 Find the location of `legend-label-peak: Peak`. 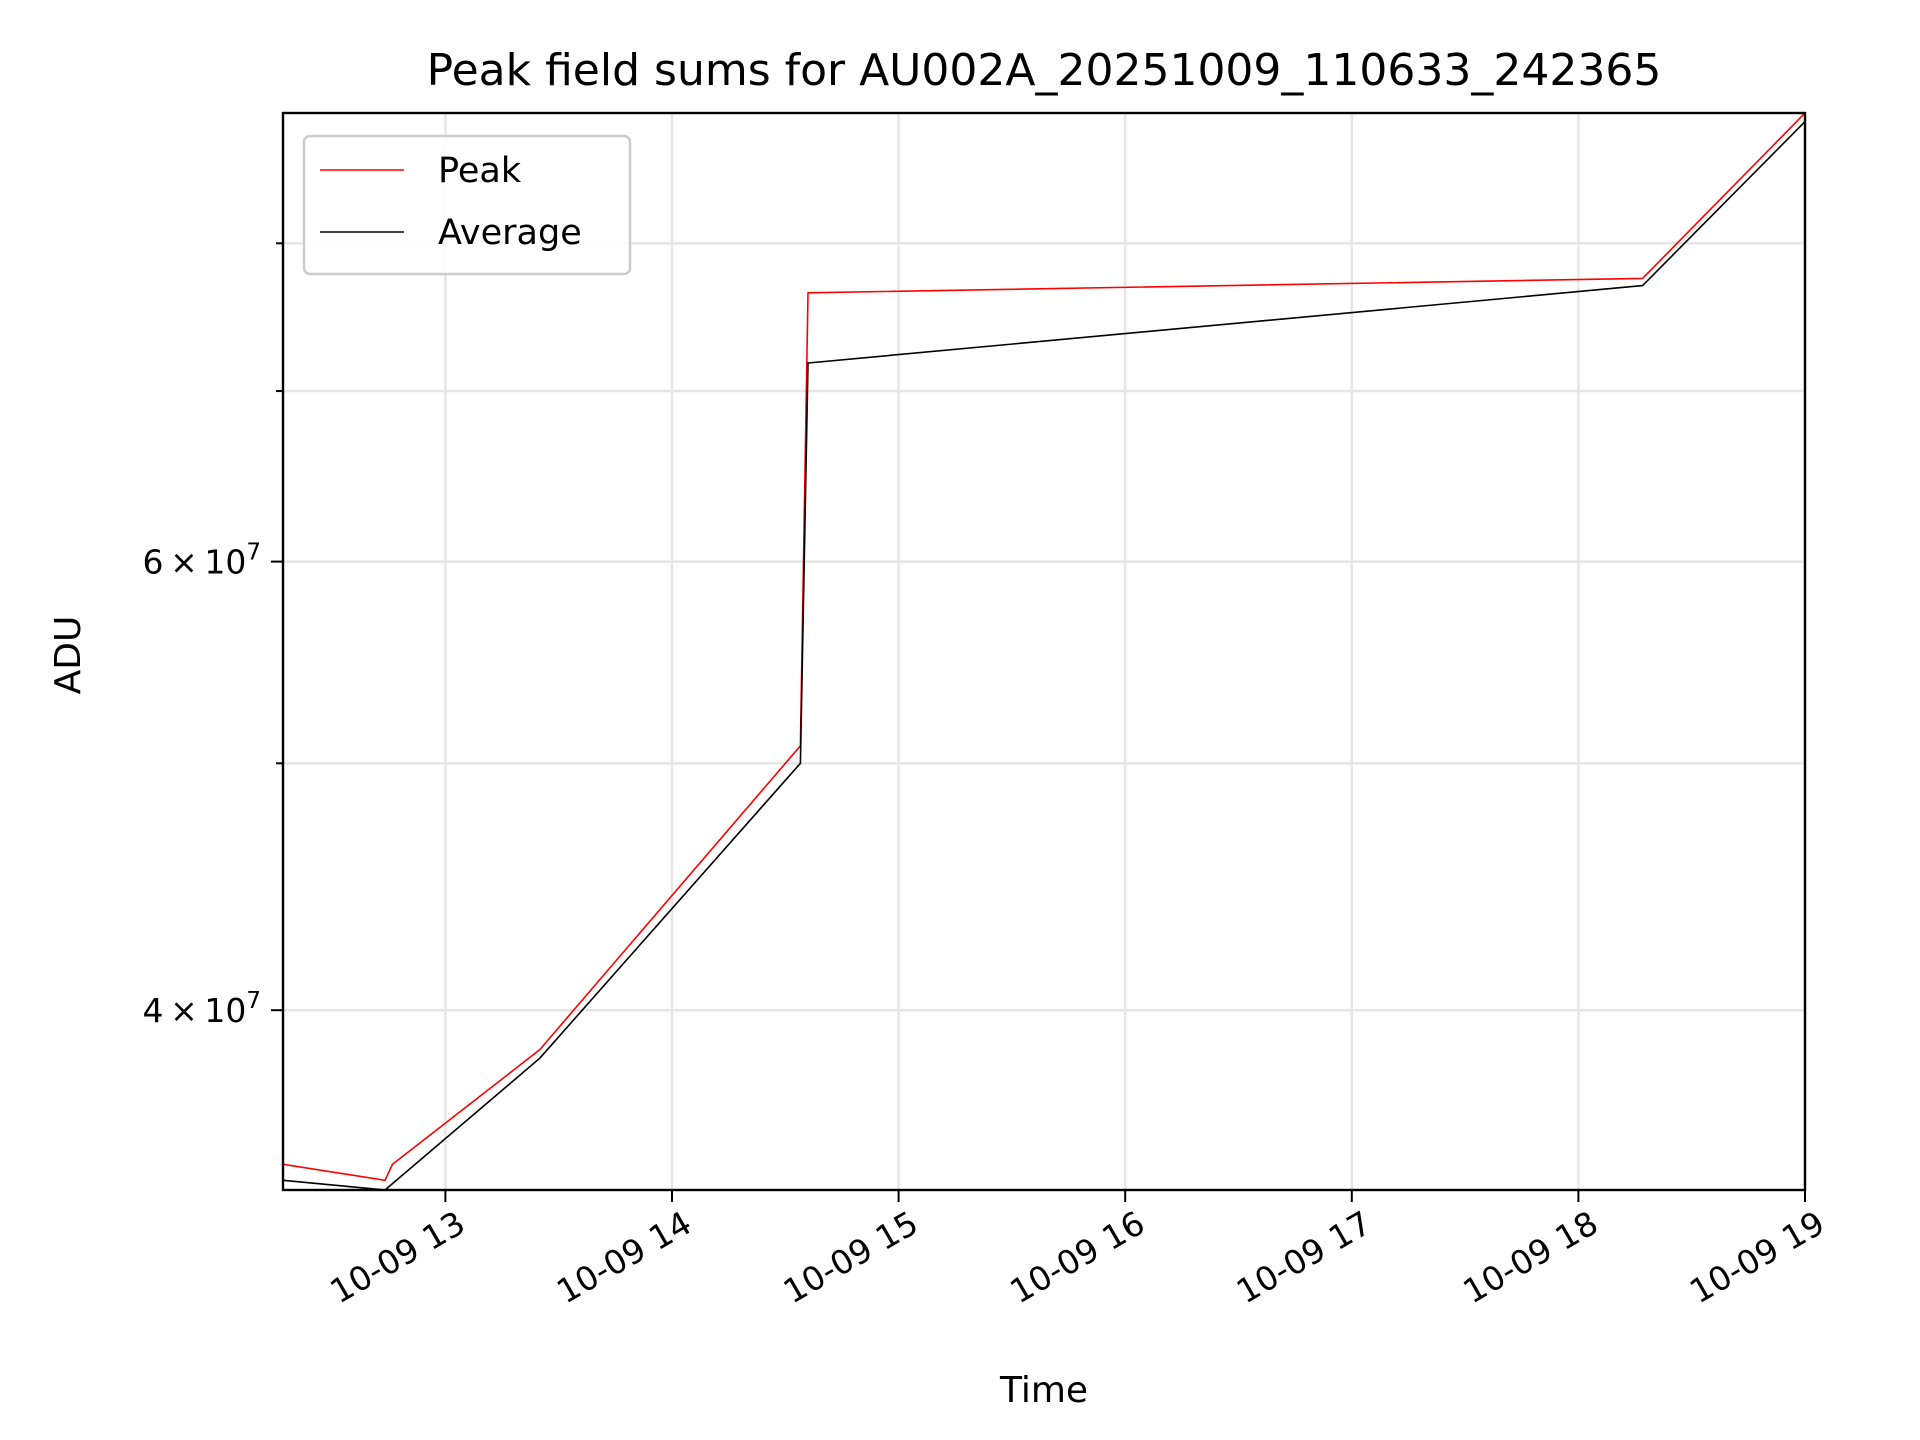

legend-label-peak: Peak is located at coordinates (480, 171).